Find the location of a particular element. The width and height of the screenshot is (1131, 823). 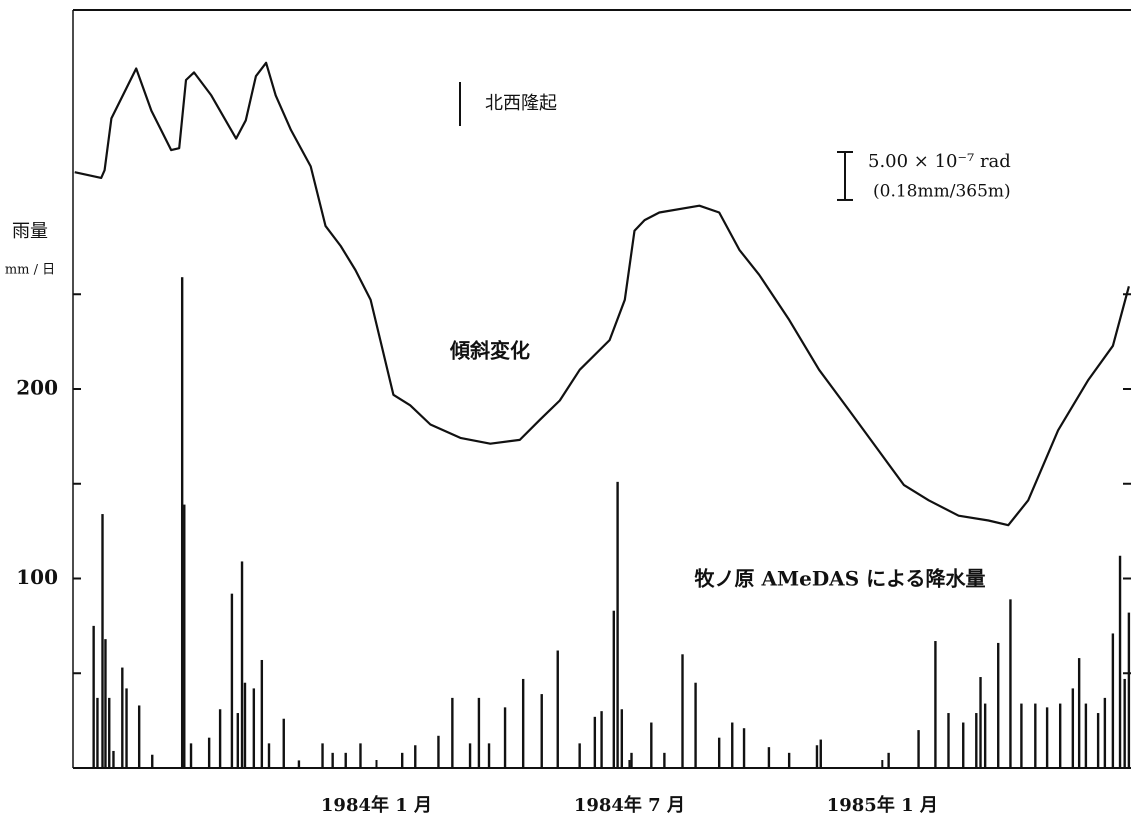

annotation: 北西隆起 is located at coordinates (521, 103).